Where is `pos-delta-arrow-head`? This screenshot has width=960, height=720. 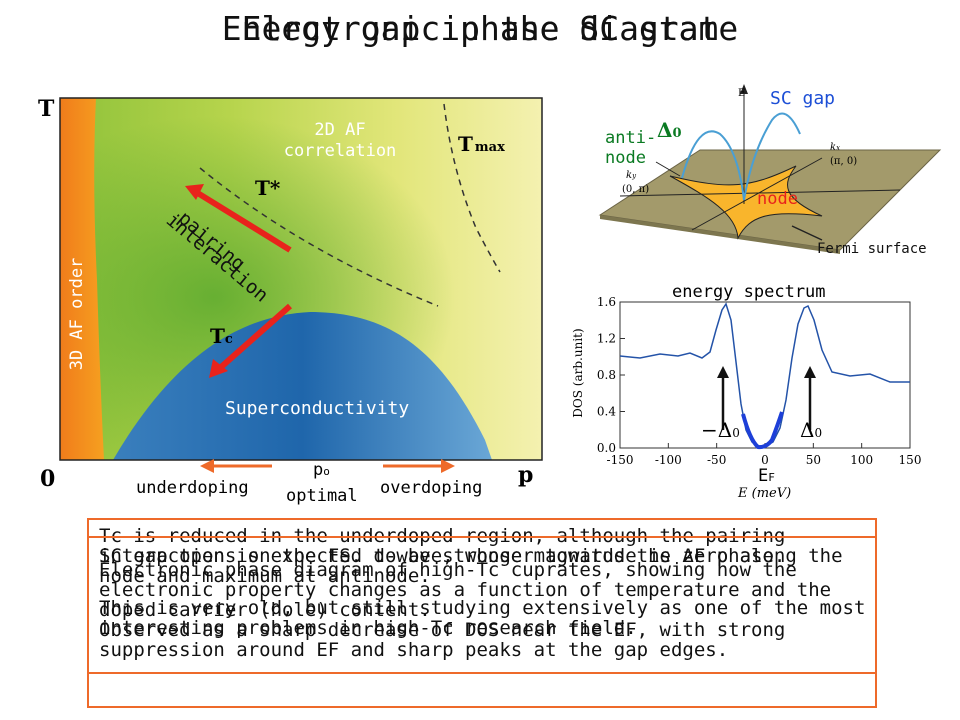
pos-delta-arrow-head is located at coordinates (810, 372).